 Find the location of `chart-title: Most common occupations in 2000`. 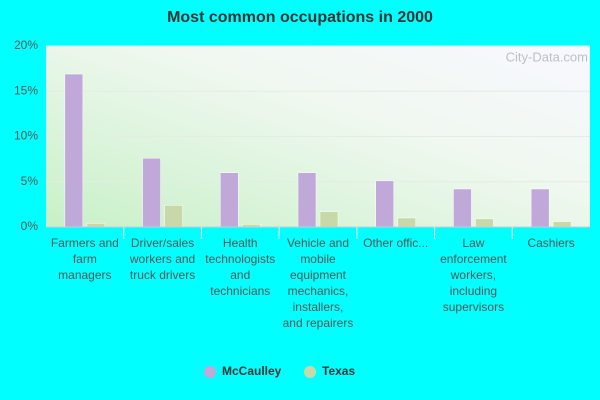

chart-title: Most common occupations in 2000 is located at coordinates (300, 17).